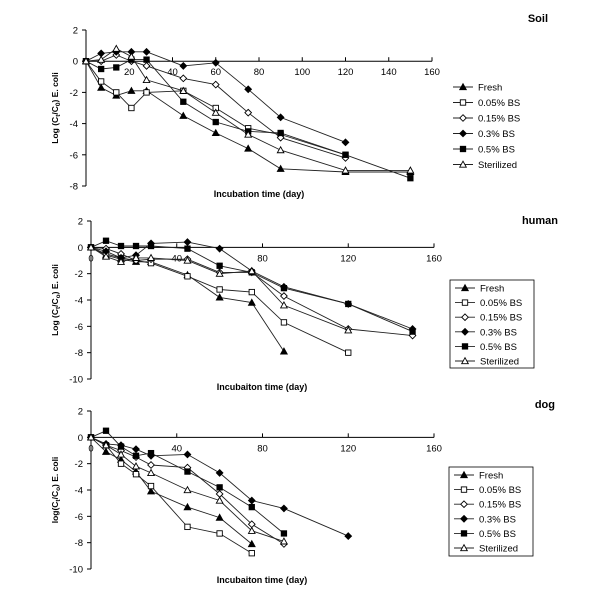 The image size is (600, 589). What do you see at coordinates (302, 72) in the screenshot?
I see `x-tick-label: 100` at bounding box center [302, 72].